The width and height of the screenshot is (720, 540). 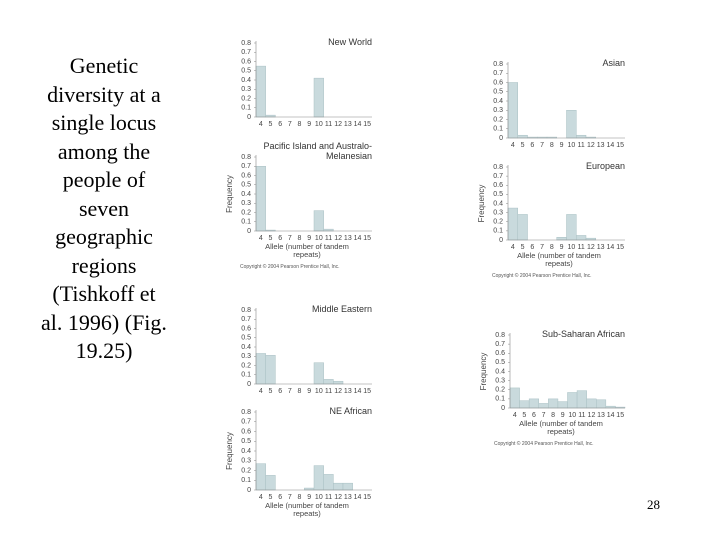 I want to click on chart-title: Sub-Saharan African, so click(x=583, y=334).